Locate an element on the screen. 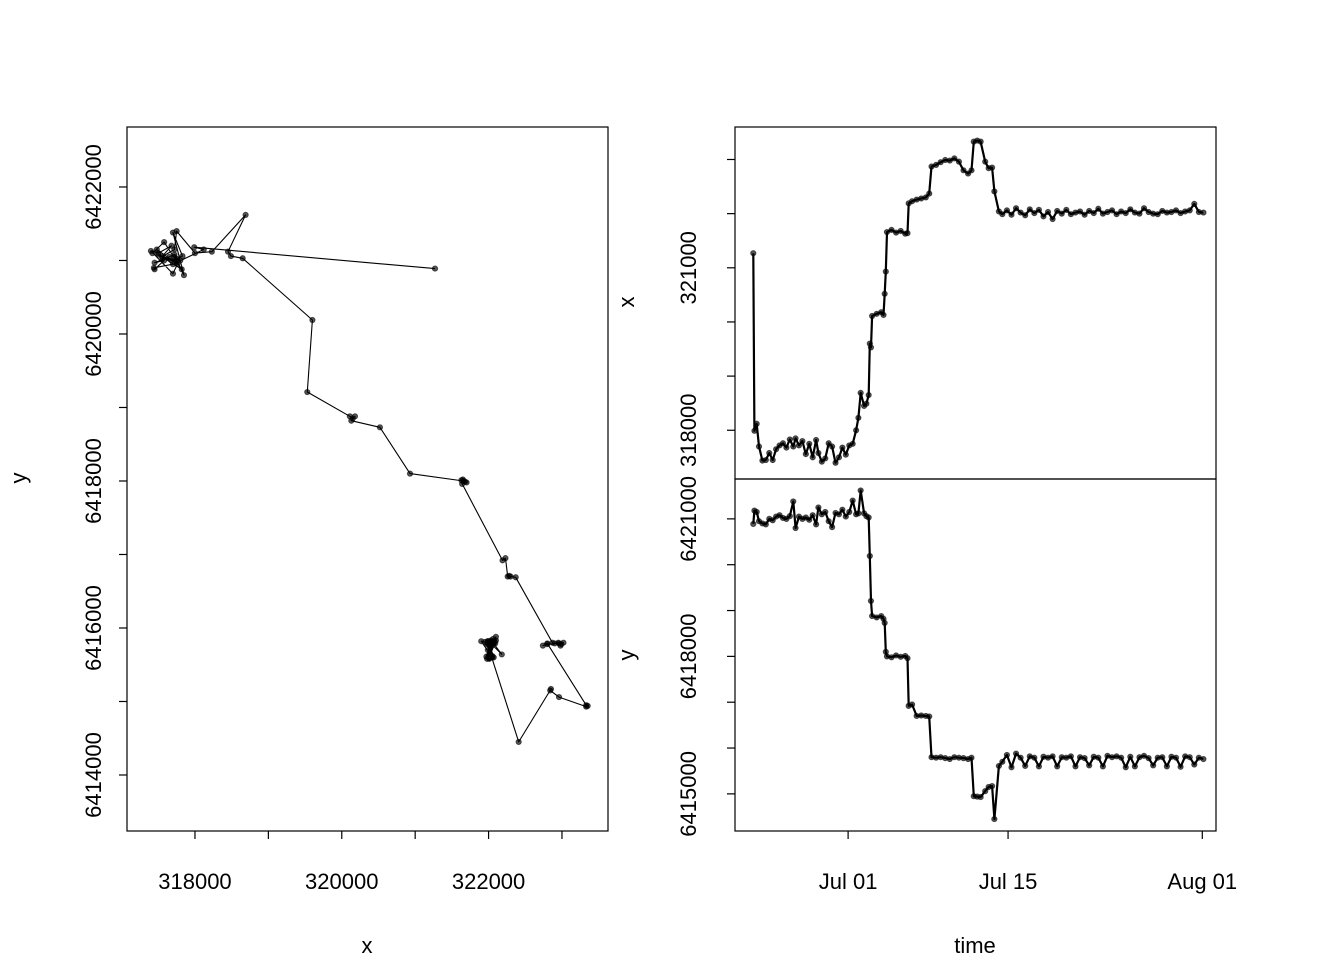 The width and height of the screenshot is (1344, 960). plot-frame is located at coordinates (975, 655).